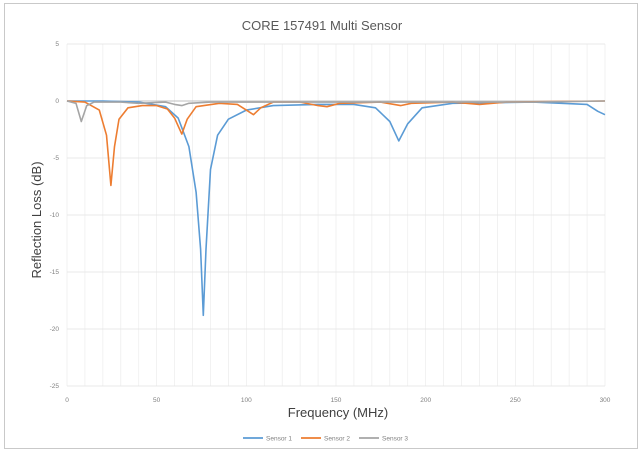 Image resolution: width=643 pixels, height=453 pixels. I want to click on x-tick-label: 0, so click(67, 400).